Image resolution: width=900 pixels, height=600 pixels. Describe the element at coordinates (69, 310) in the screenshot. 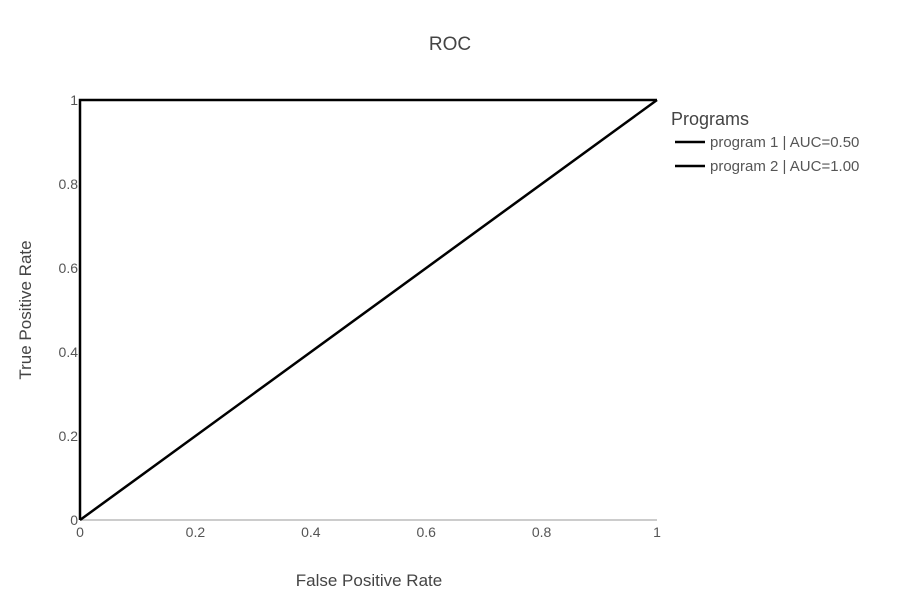

I see `y-tick-labels: 0 0.2 0.4 0.6 0.8 1` at that location.